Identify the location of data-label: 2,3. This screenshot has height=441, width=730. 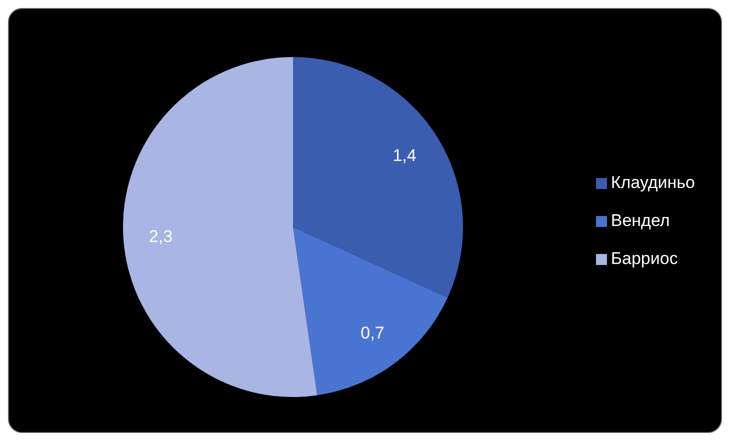
(160, 236).